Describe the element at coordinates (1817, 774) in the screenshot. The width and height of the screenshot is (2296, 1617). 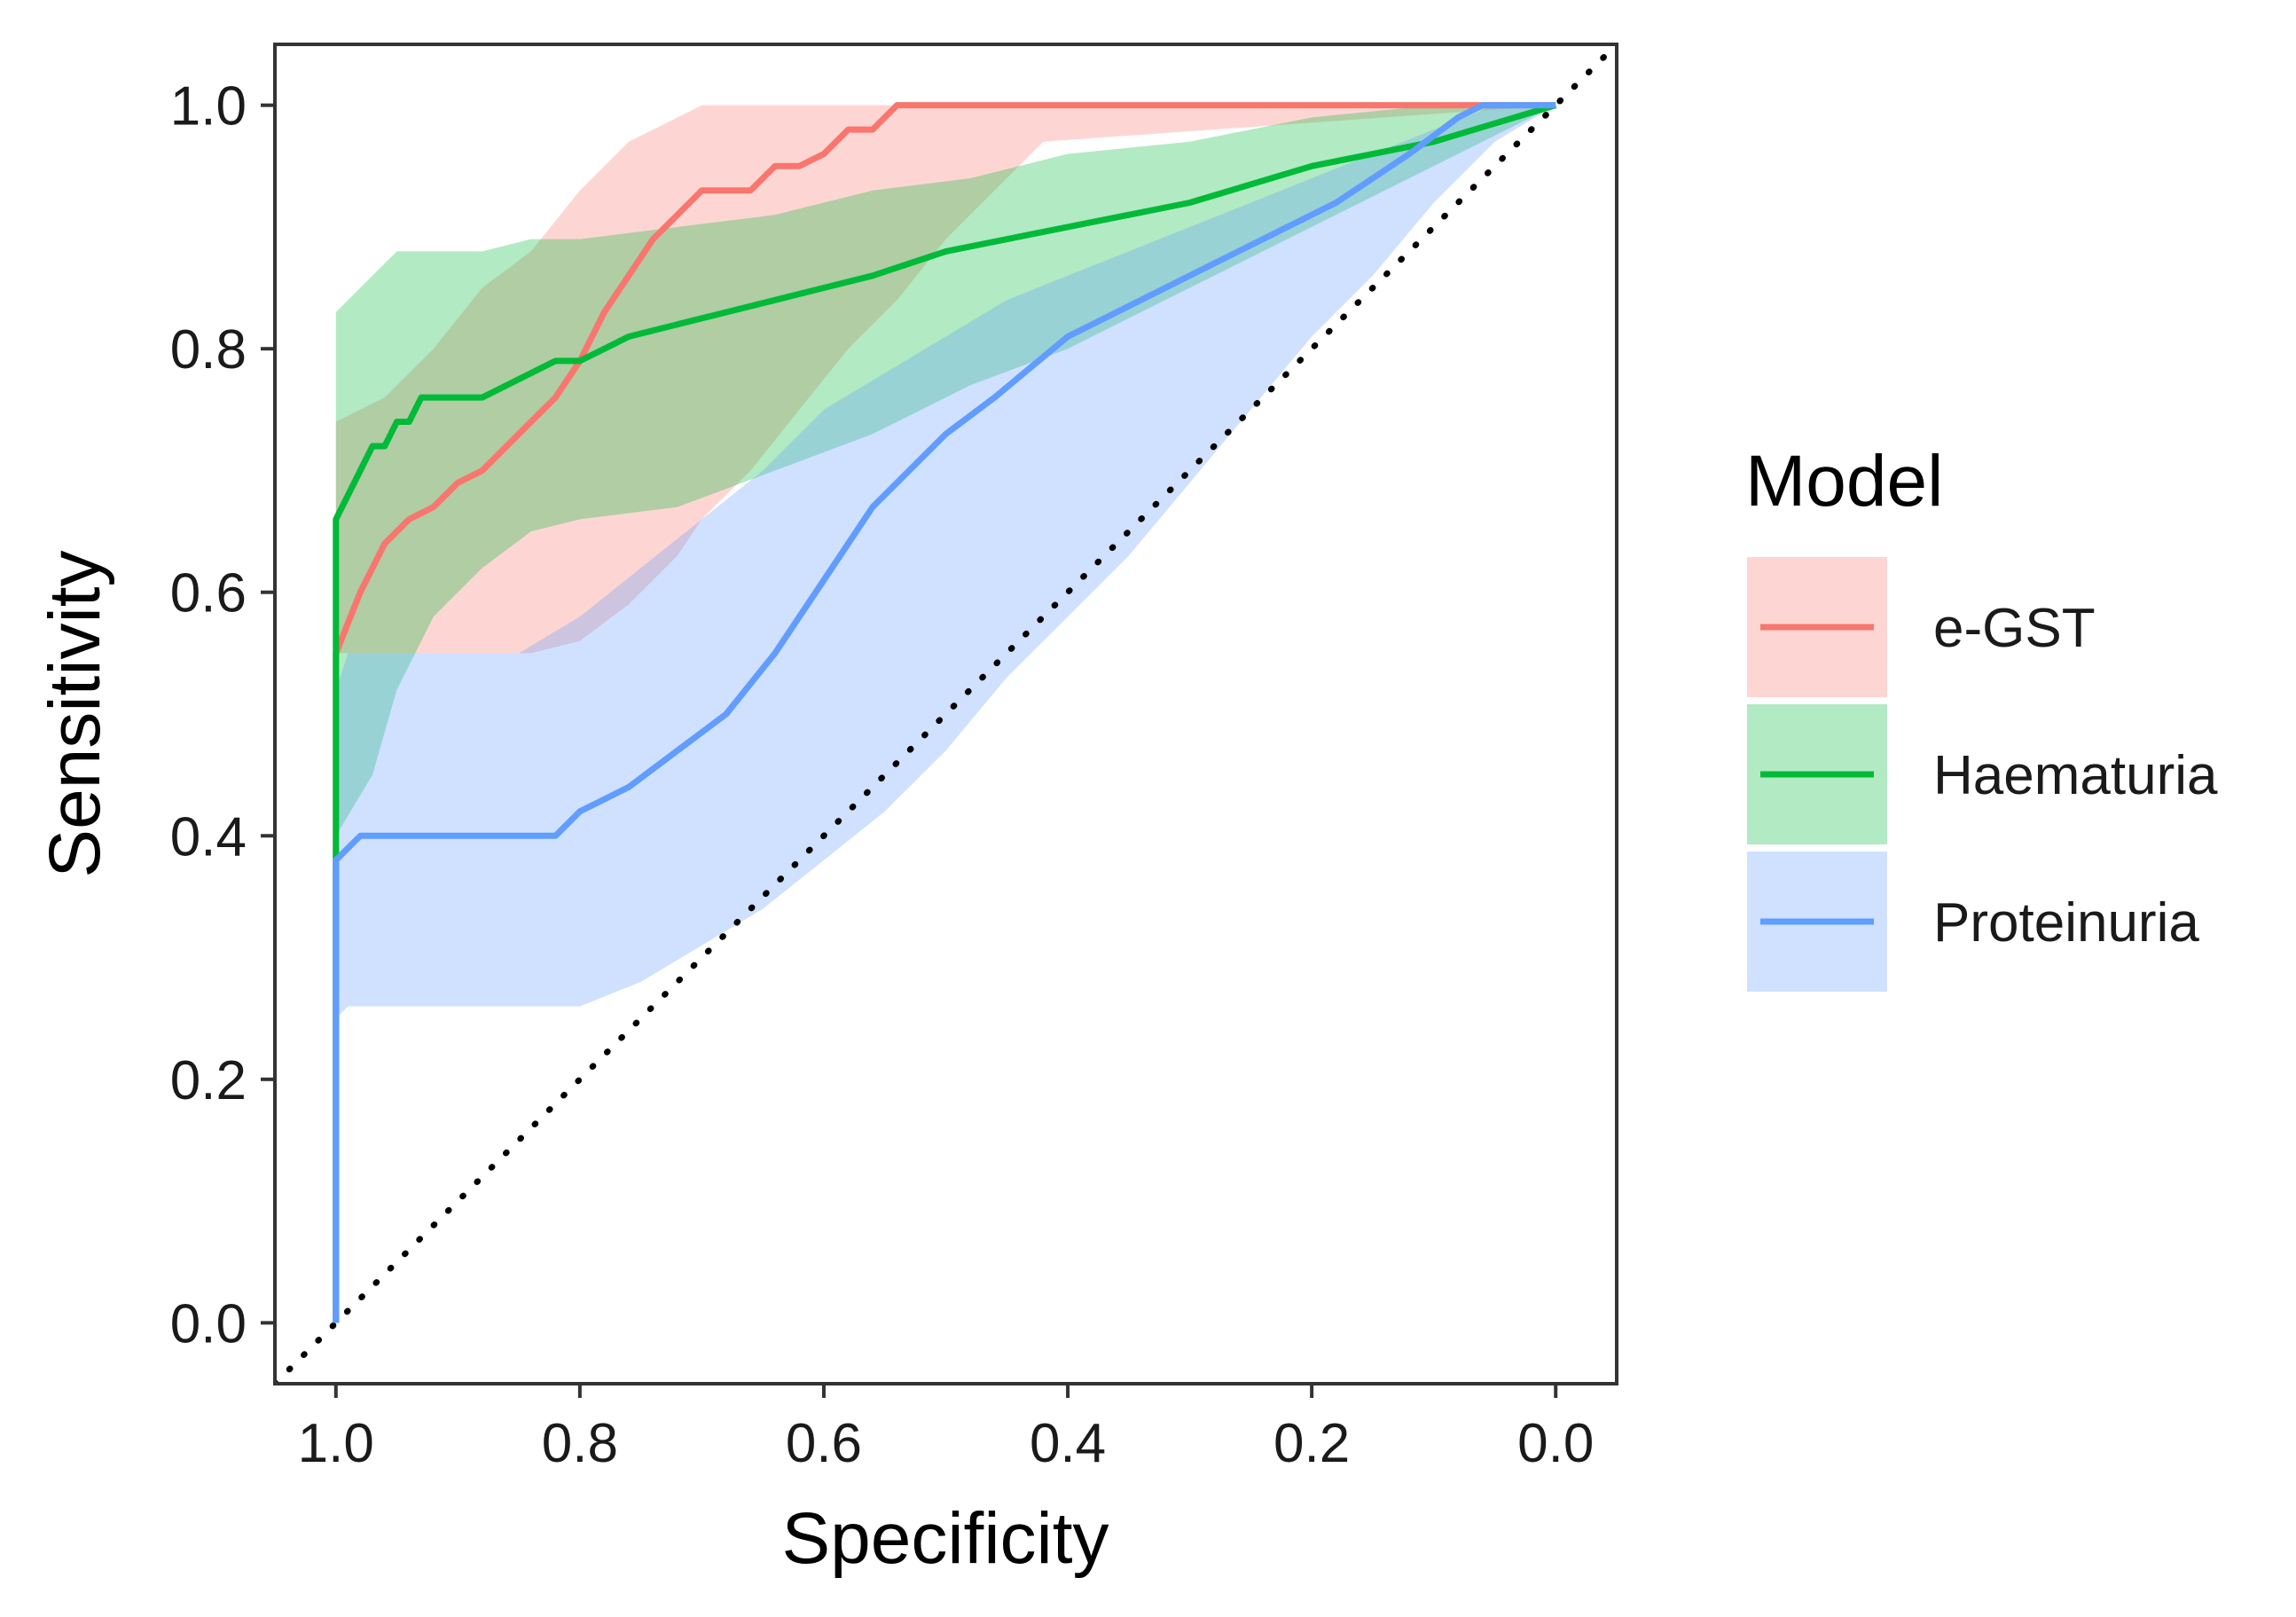
I see `legend-key-haematuria` at that location.